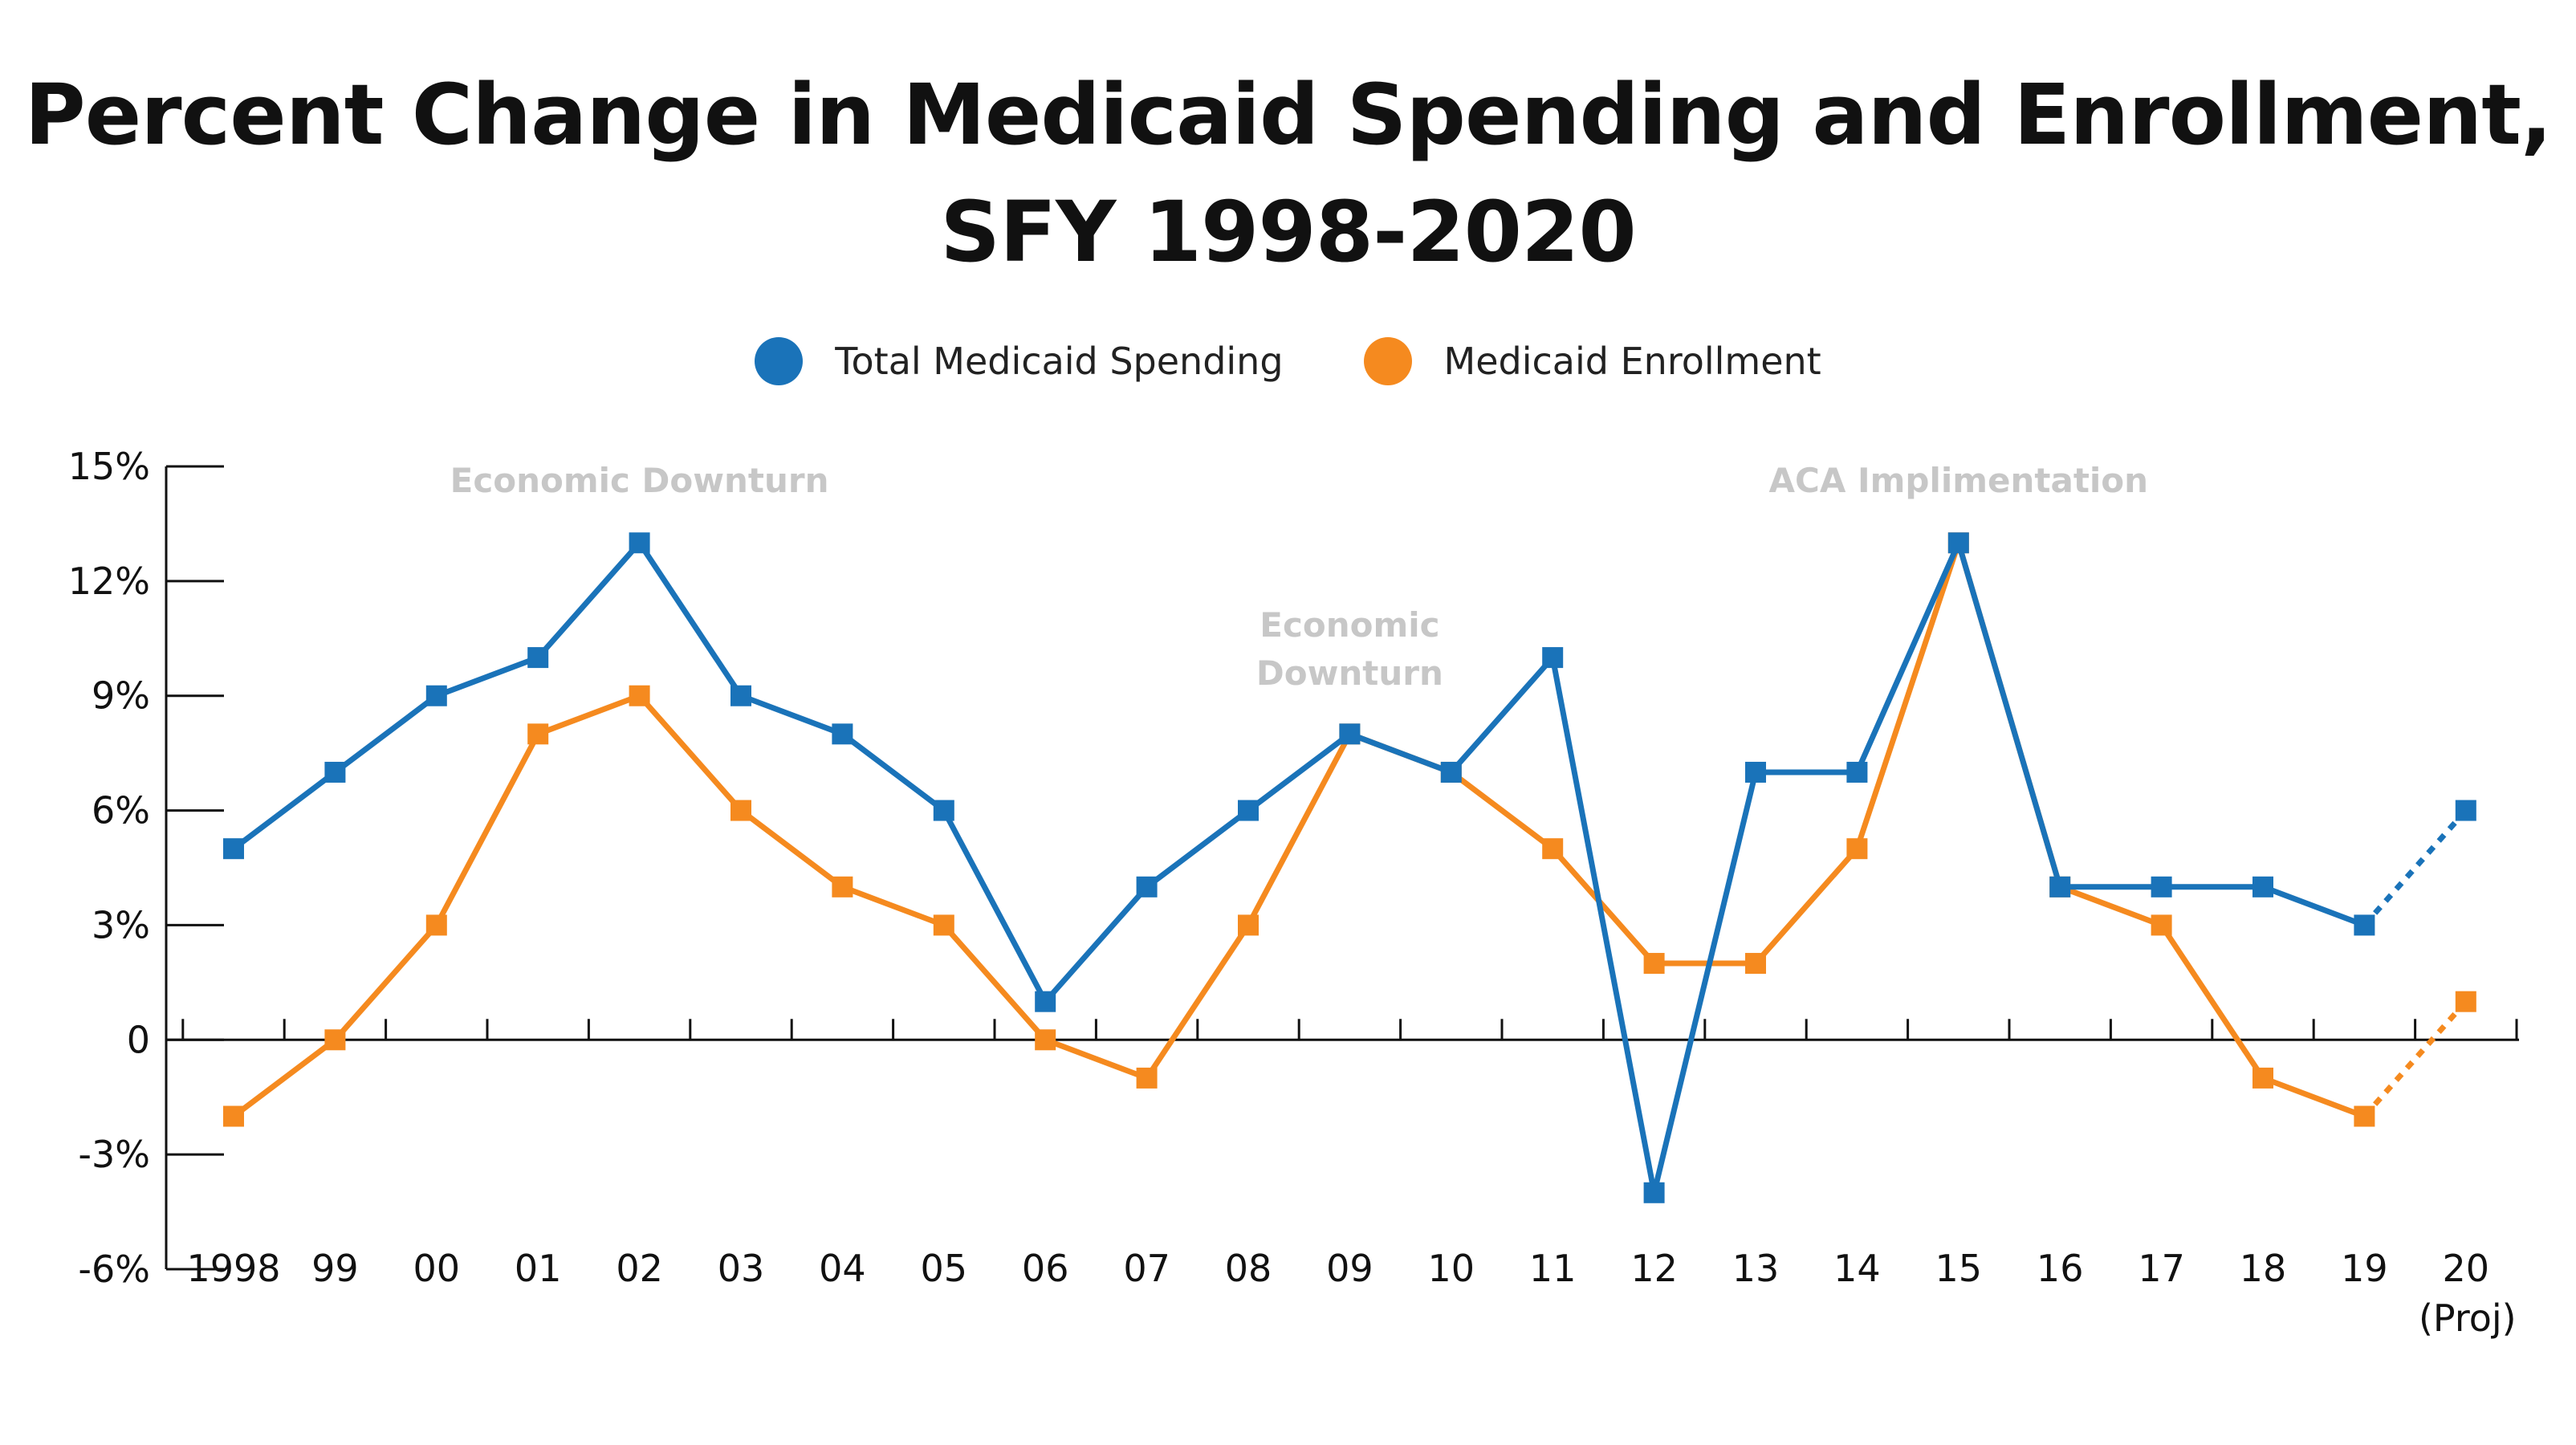  What do you see at coordinates (114, 1154) in the screenshot?
I see `y-tick-label: -3%` at bounding box center [114, 1154].